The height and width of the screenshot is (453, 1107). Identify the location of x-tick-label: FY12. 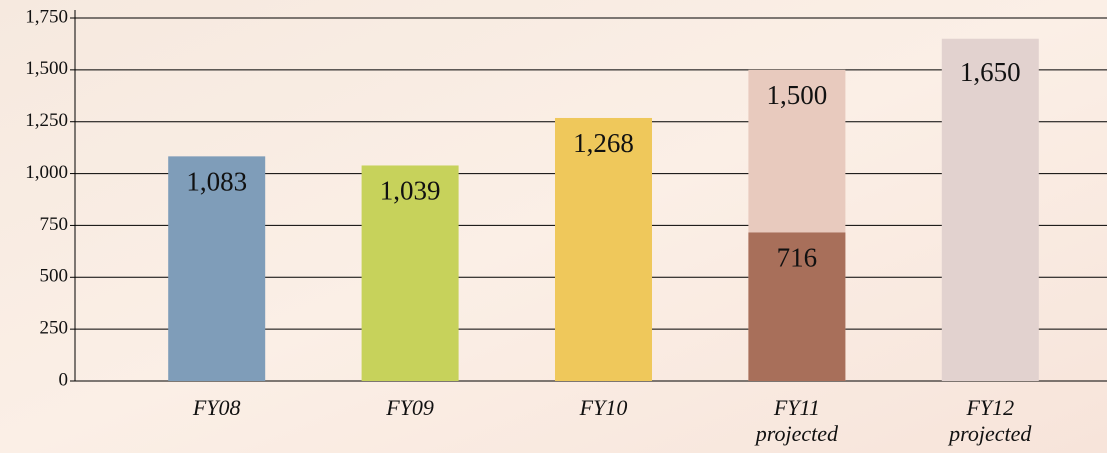
(989, 407).